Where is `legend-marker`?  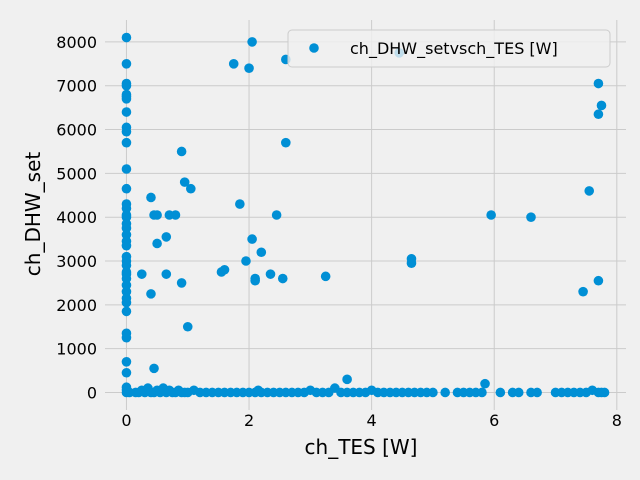 legend-marker is located at coordinates (314, 48).